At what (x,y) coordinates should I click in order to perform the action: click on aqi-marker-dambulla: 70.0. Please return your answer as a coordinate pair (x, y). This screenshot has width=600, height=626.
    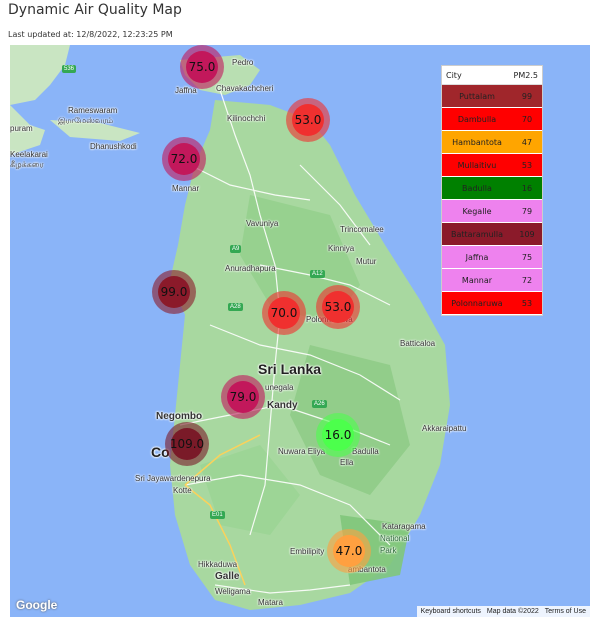
    Looking at the image, I should click on (284, 313).